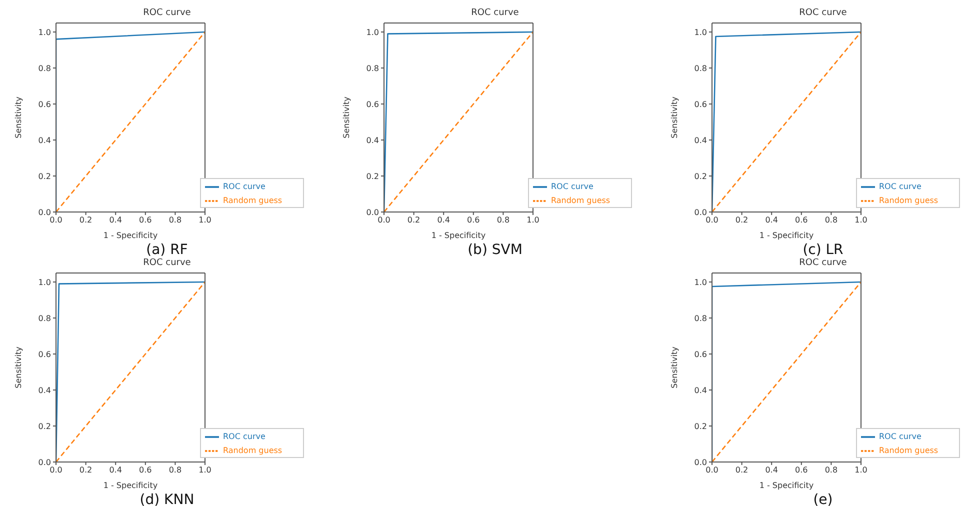 The width and height of the screenshot is (979, 506). Describe the element at coordinates (495, 250) in the screenshot. I see `text: (b) SVM` at that location.